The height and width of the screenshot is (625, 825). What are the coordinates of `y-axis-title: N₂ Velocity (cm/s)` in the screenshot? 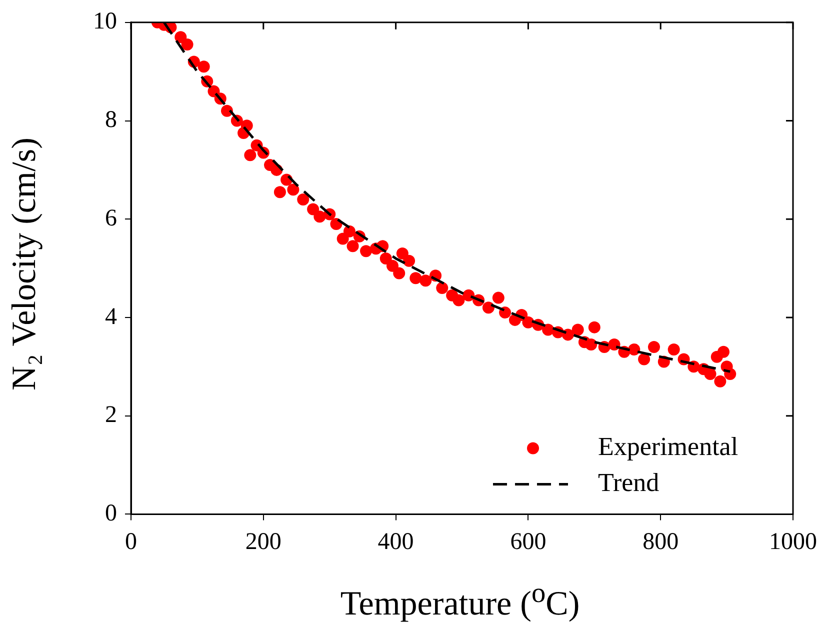 It's located at (25, 264).